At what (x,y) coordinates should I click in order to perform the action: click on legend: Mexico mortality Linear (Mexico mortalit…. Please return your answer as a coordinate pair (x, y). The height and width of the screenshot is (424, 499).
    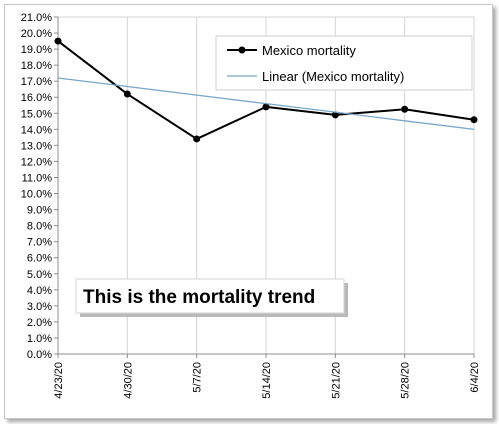
    Looking at the image, I should click on (344, 63).